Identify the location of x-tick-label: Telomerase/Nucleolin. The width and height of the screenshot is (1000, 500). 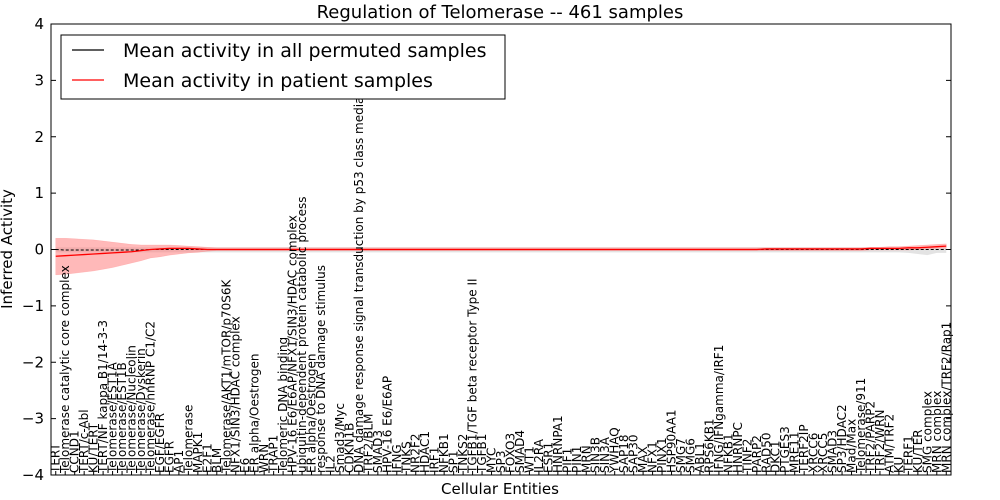
(132, 409).